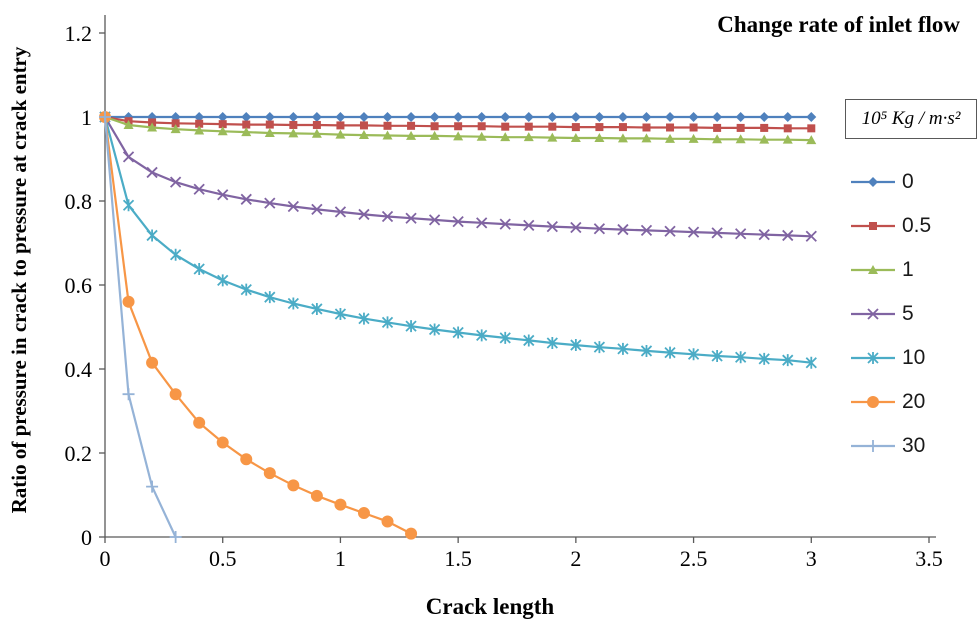  Describe the element at coordinates (908, 313) in the screenshot. I see `legend-label: 5` at that location.